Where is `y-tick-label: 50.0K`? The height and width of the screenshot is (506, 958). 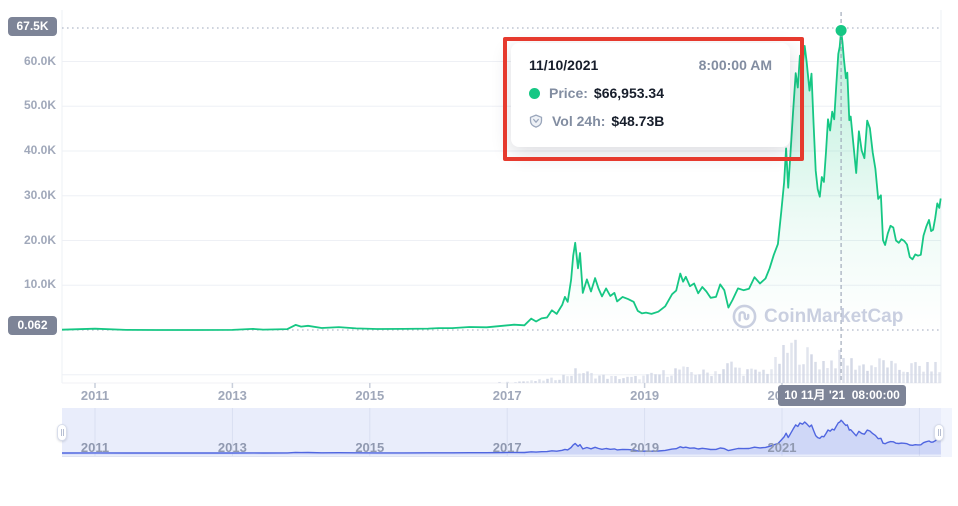
y-tick-label: 50.0K is located at coordinates (39, 105).